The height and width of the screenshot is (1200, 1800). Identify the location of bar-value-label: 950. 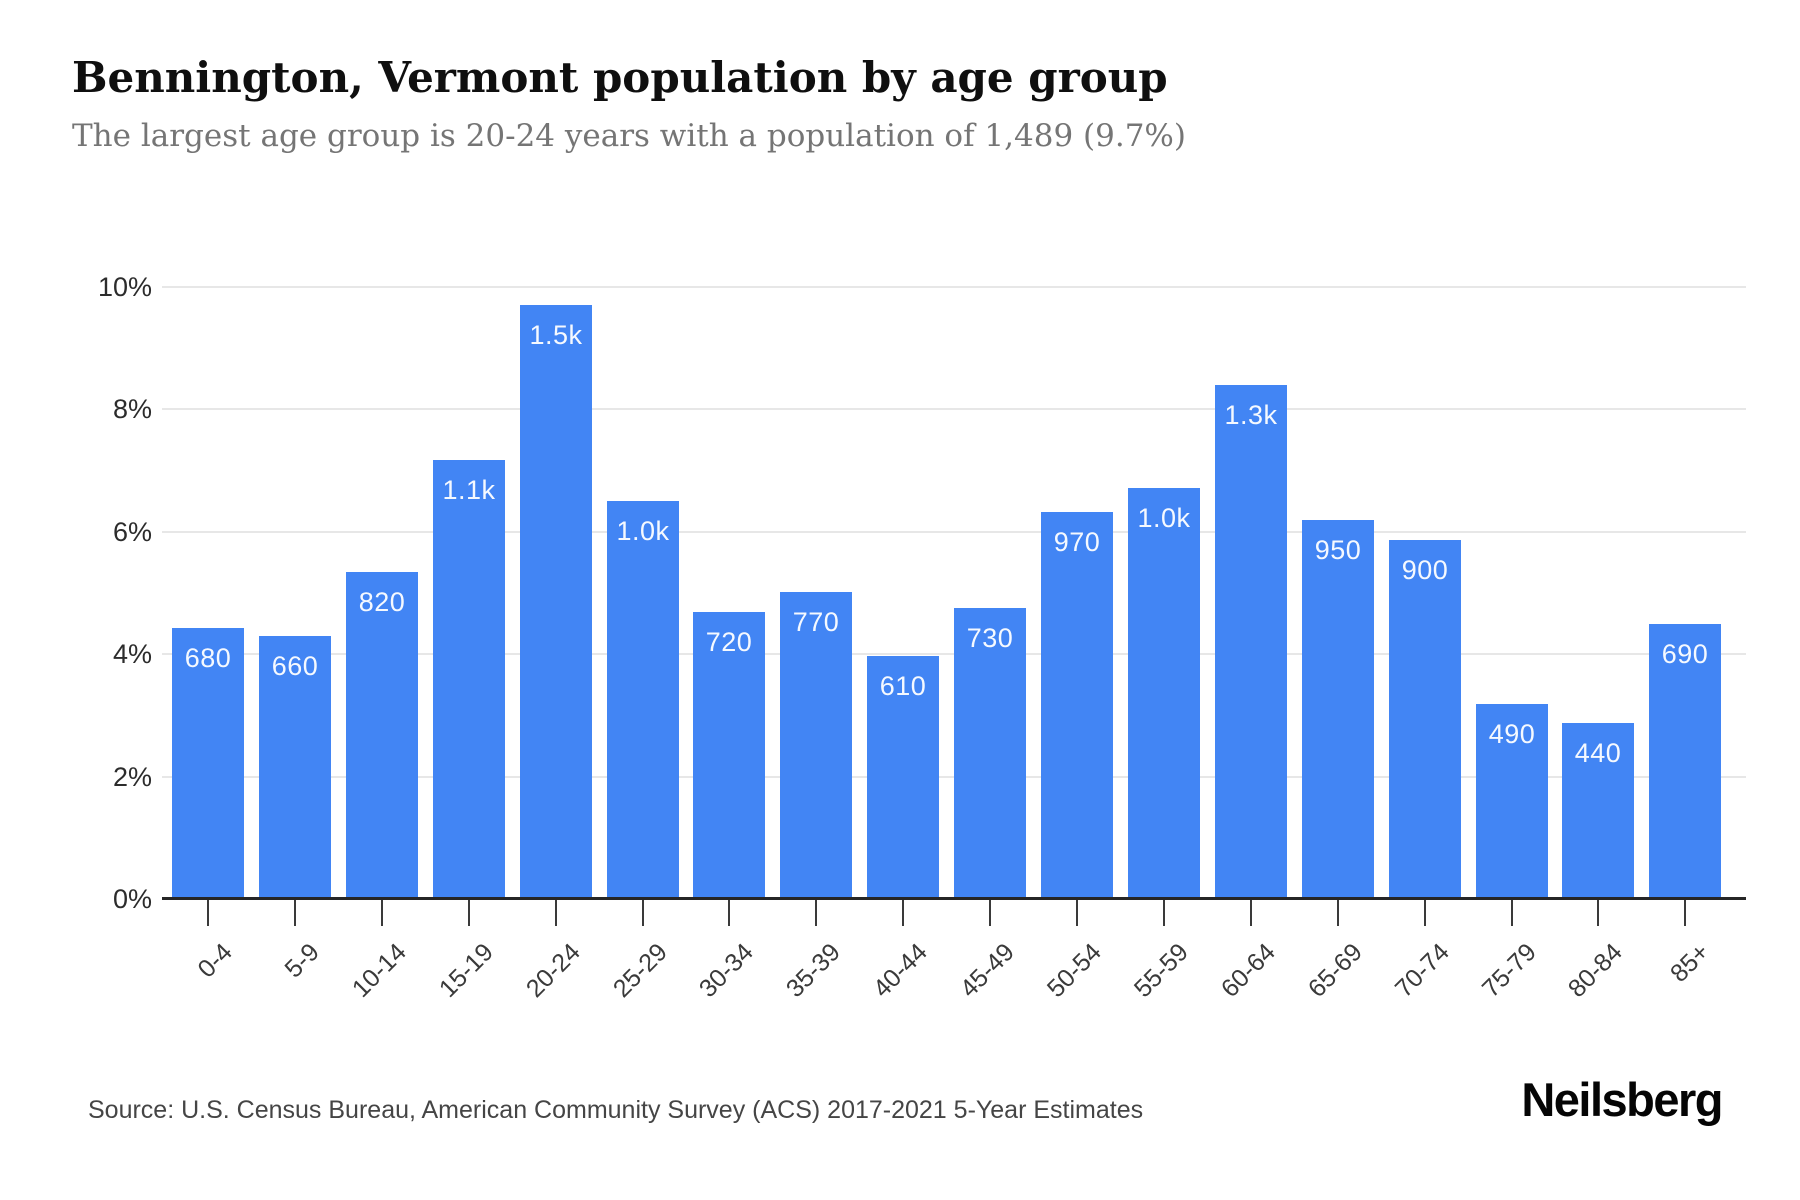
(1338, 550).